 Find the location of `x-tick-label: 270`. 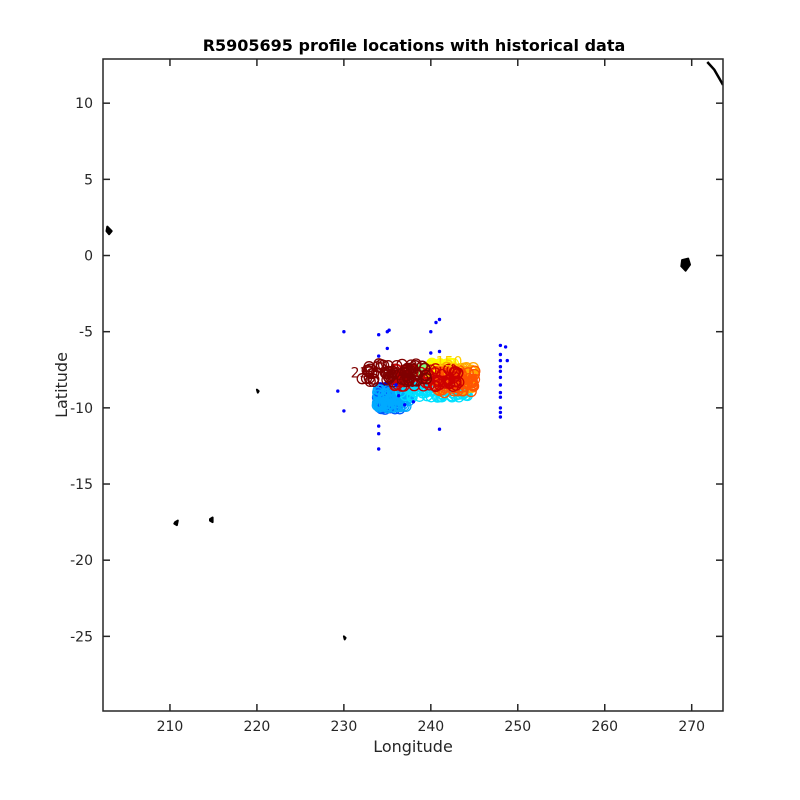

x-tick-label: 270 is located at coordinates (691, 727).